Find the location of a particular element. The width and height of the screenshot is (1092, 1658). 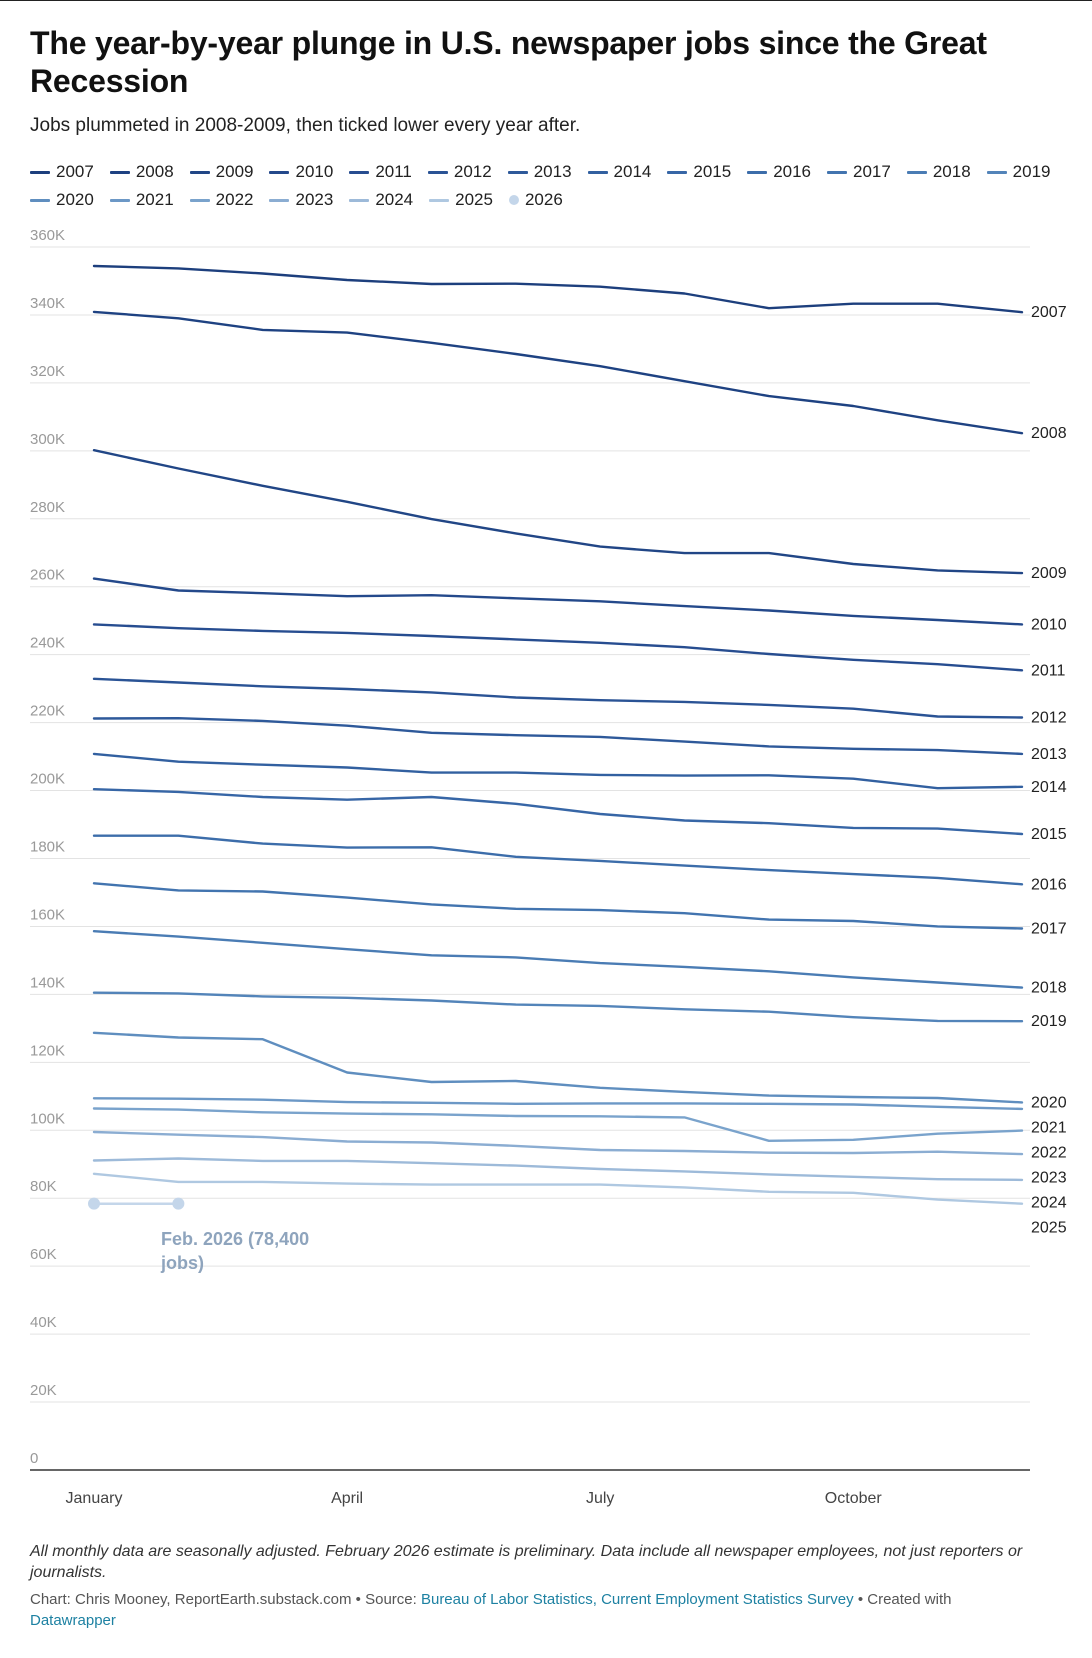

legend-label: 2010 is located at coordinates (314, 171).